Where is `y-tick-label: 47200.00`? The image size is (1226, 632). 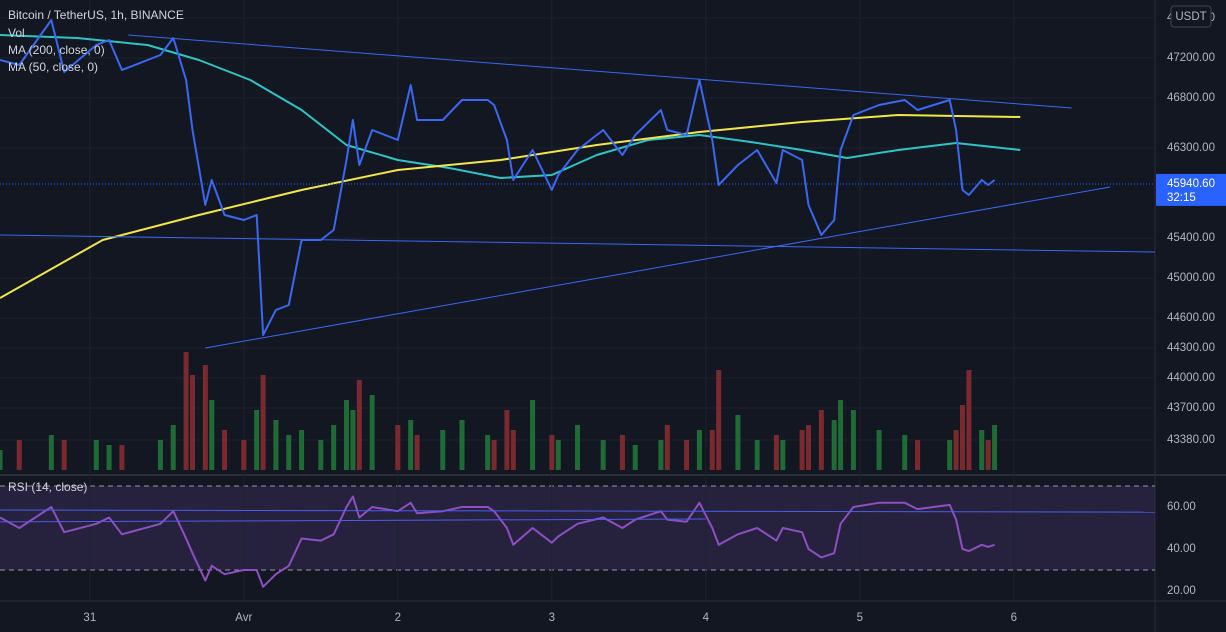
y-tick-label: 47200.00 is located at coordinates (1191, 58).